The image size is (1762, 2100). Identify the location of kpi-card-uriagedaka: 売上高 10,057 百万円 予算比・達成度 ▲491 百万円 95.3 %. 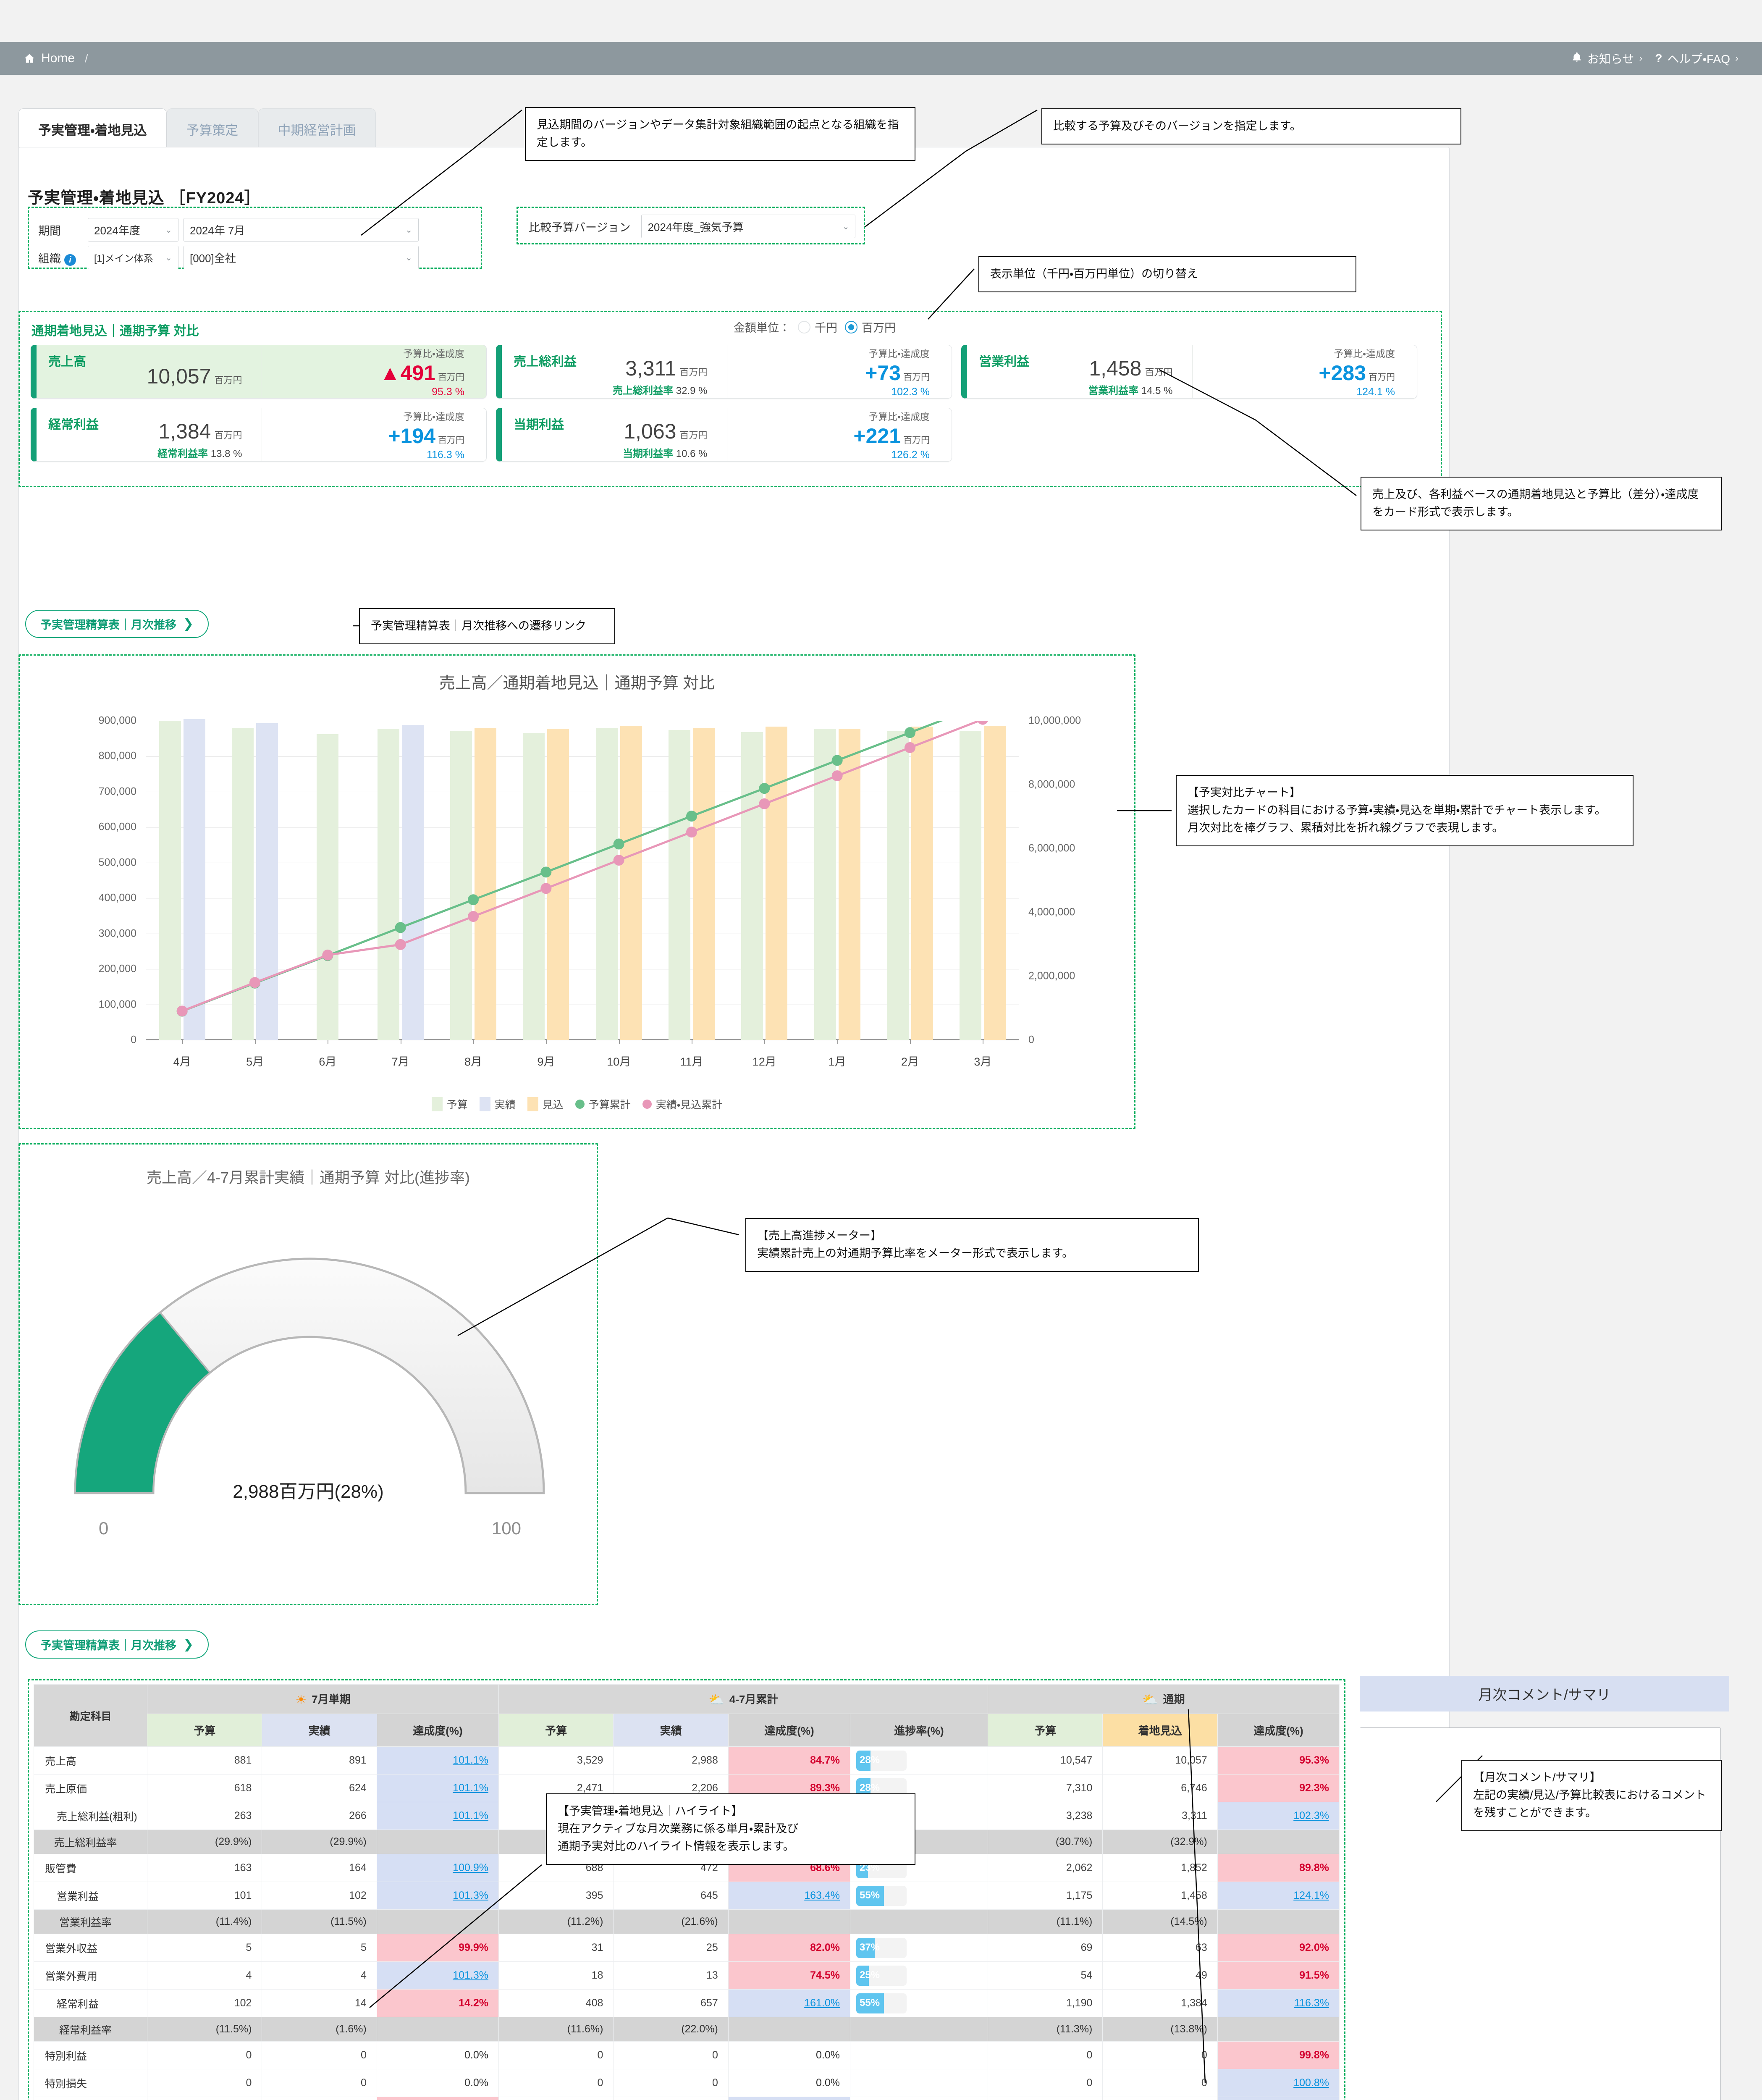
(259, 372).